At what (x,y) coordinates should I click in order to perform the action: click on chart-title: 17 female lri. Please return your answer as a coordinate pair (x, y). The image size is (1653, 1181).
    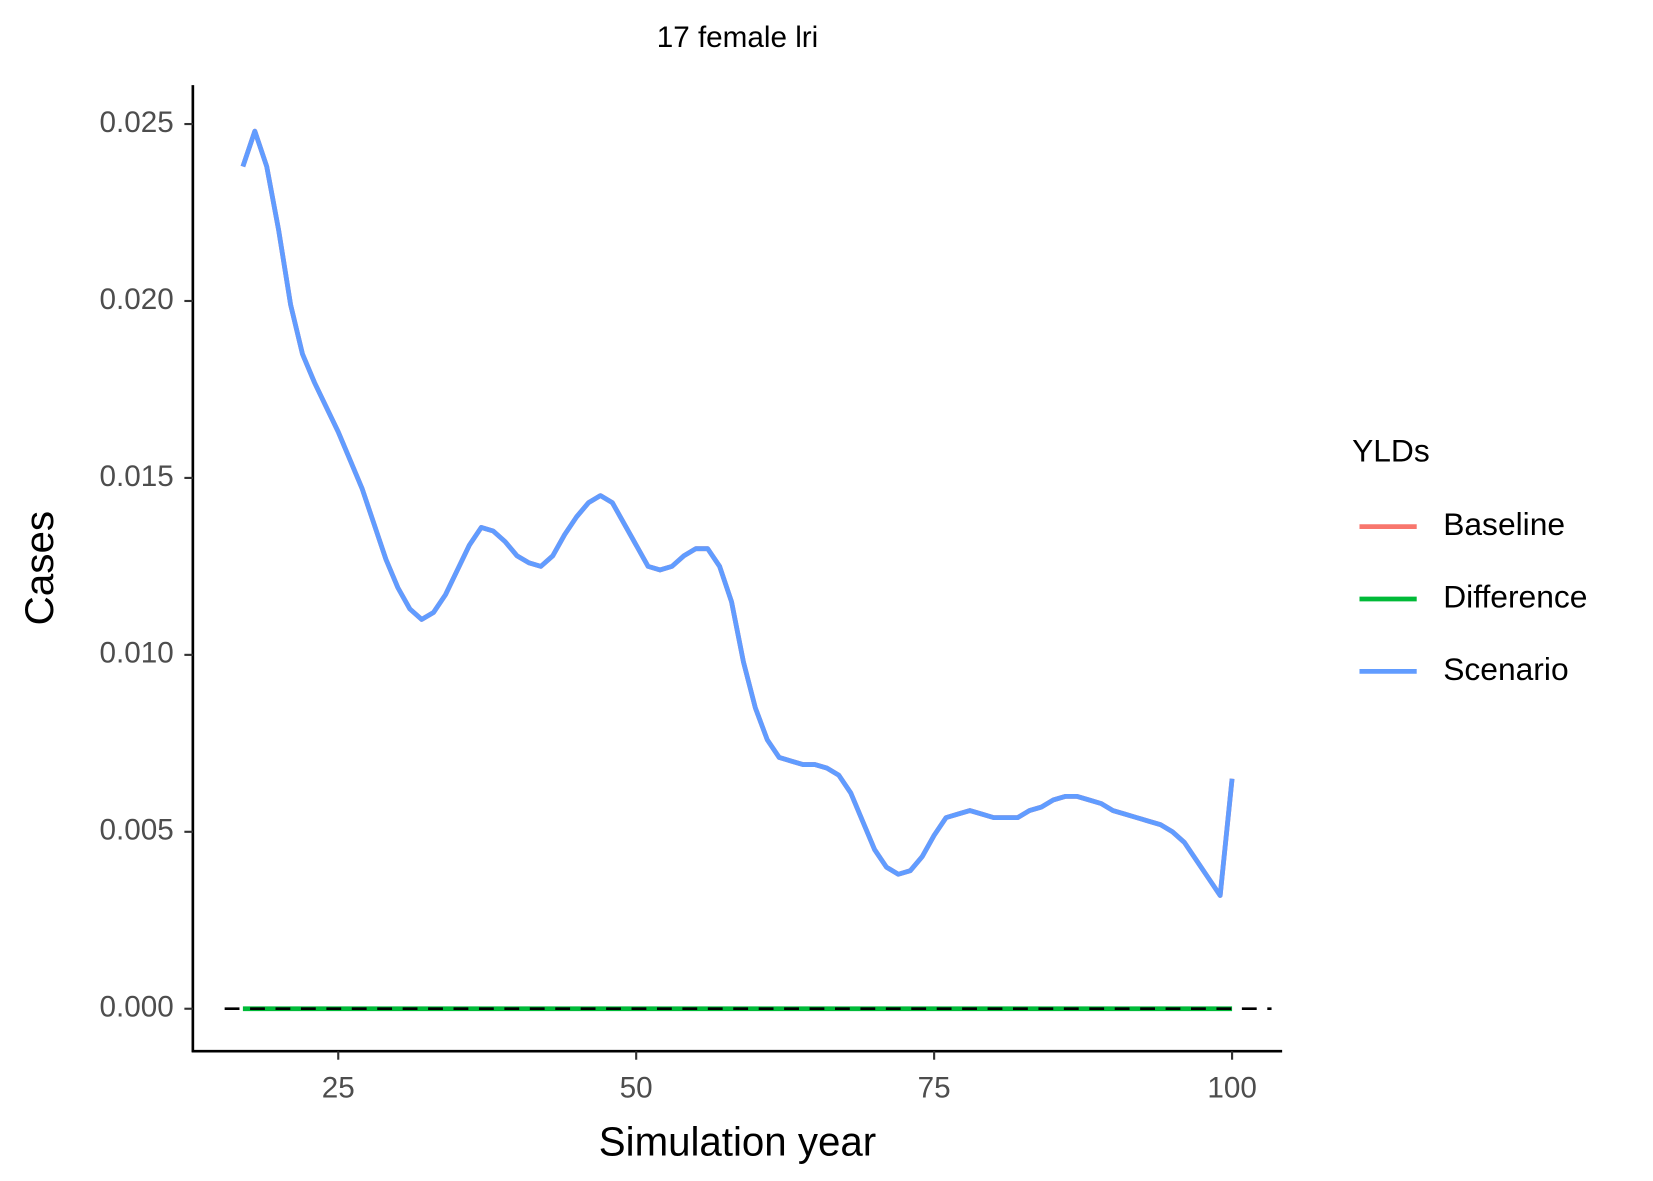
    Looking at the image, I should click on (738, 37).